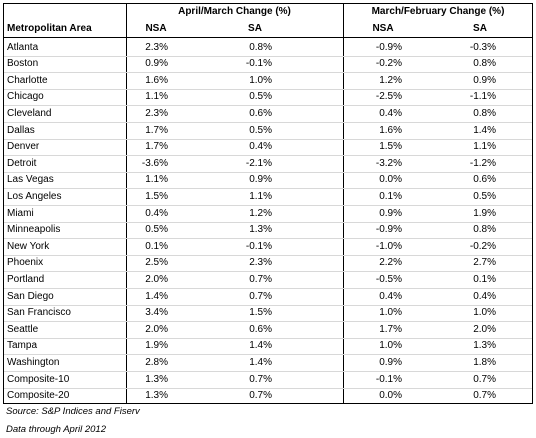 This screenshot has width=536, height=438. Describe the element at coordinates (34, 196) in the screenshot. I see `row-label: Los Angeles` at that location.